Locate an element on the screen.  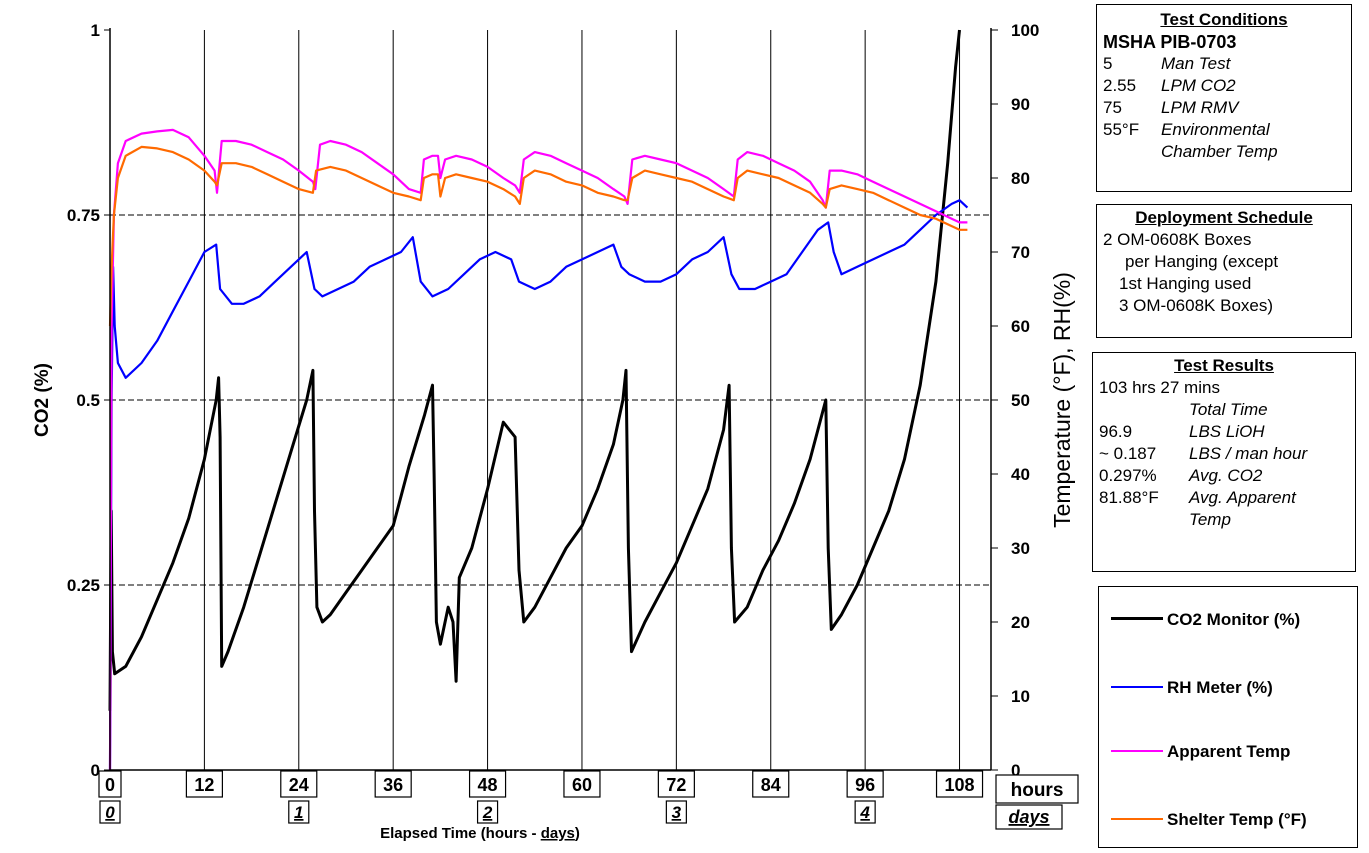
condition-row: 55°F Environmental is located at coordinates (1224, 130).